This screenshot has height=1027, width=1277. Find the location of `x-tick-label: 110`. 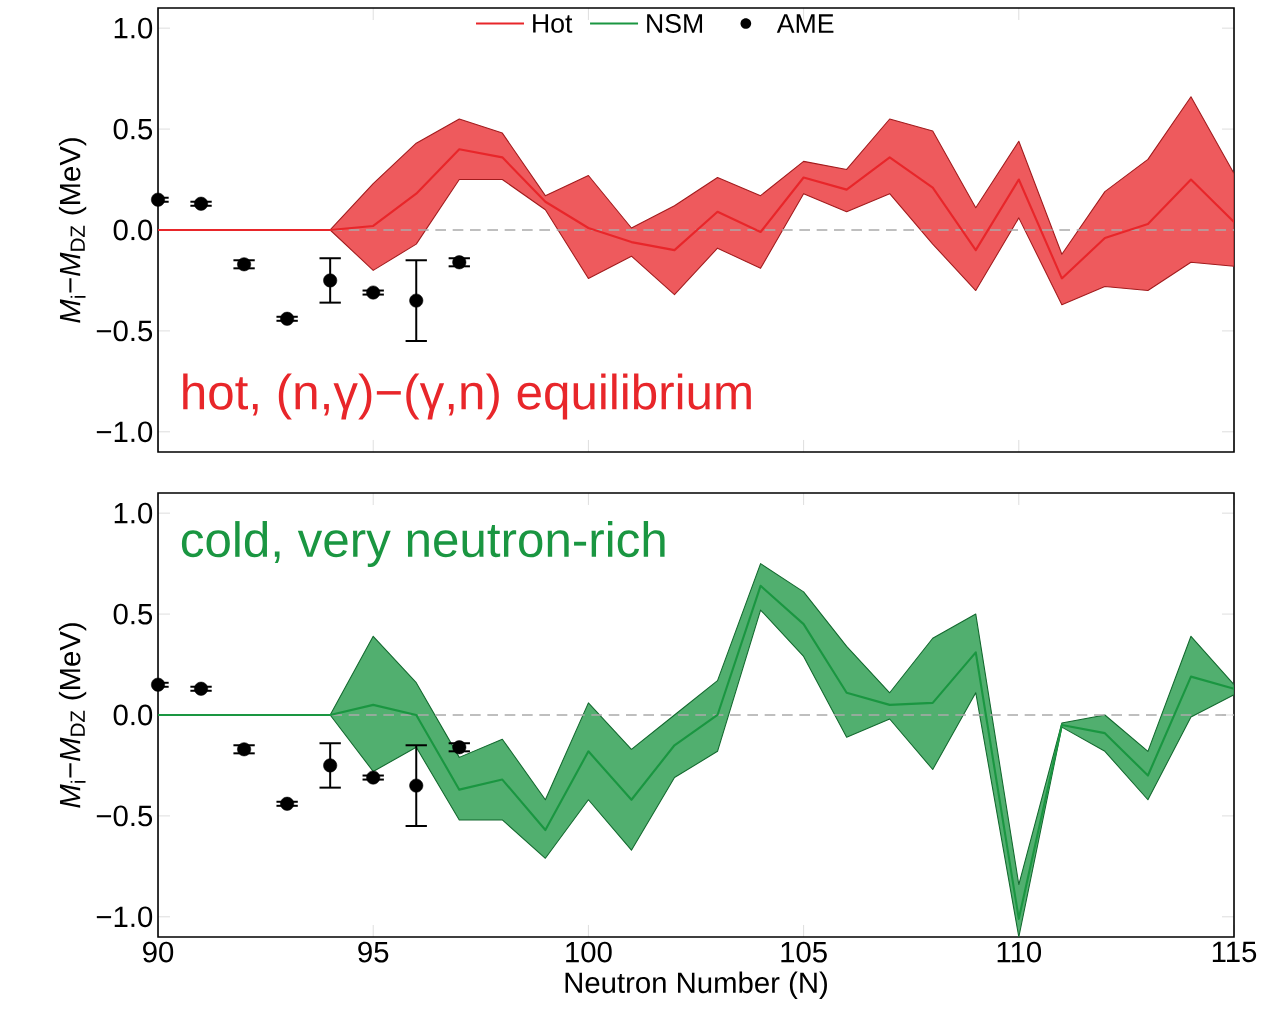

x-tick-label: 110 is located at coordinates (1019, 952).